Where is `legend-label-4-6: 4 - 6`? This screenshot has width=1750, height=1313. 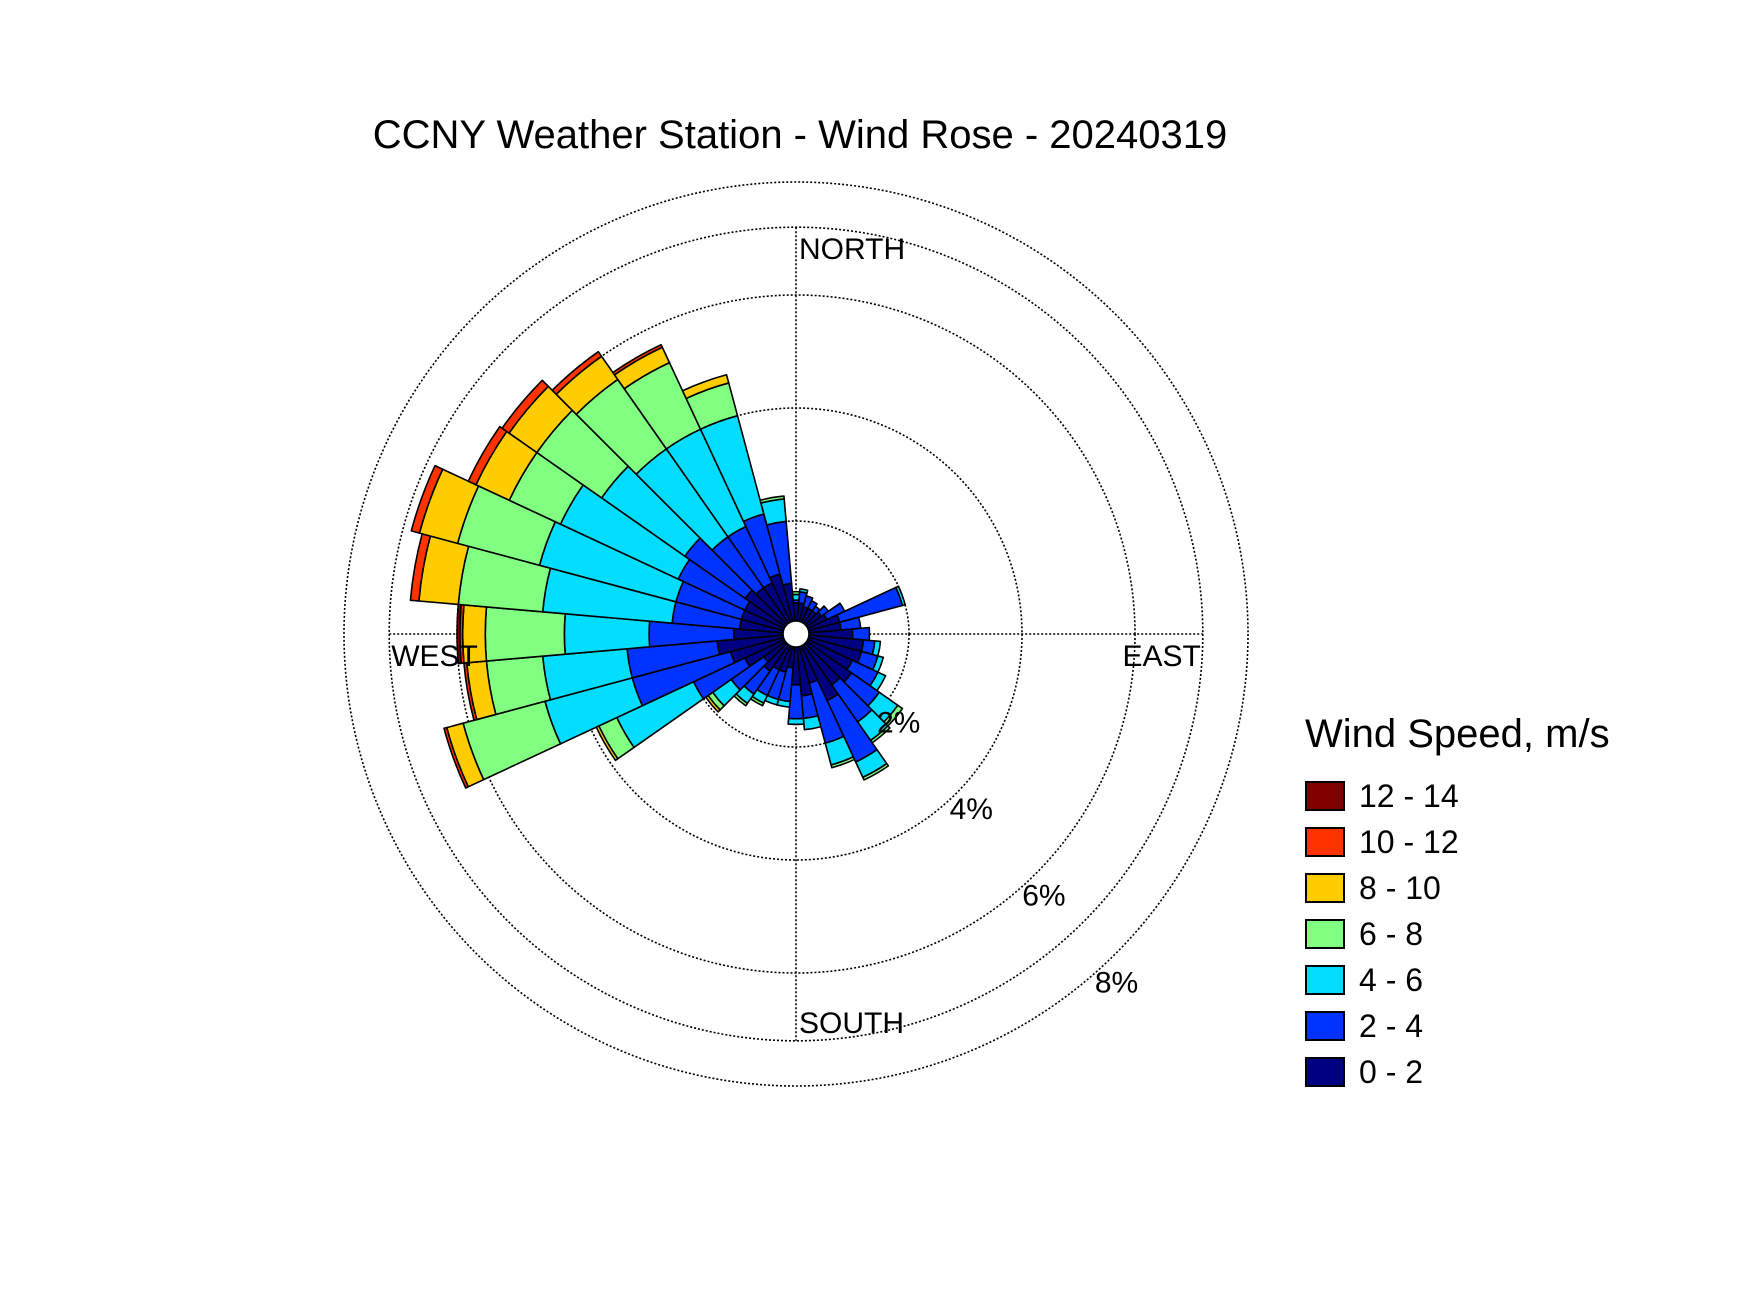
legend-label-4-6: 4 - 6 is located at coordinates (1391, 979).